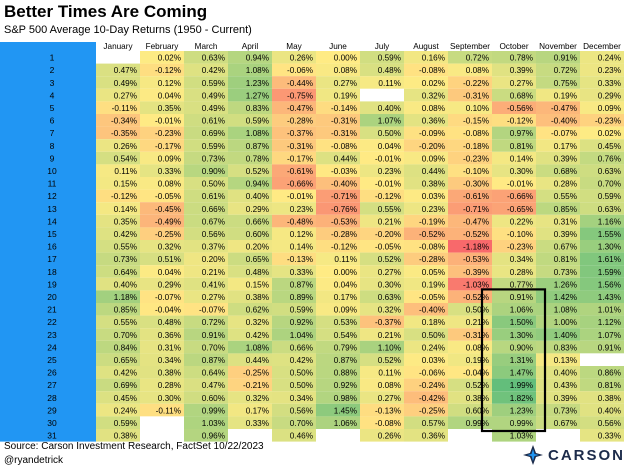 The image size is (624, 467). What do you see at coordinates (169, 95) in the screenshot?
I see `cell-value: 0.04%` at bounding box center [169, 95].